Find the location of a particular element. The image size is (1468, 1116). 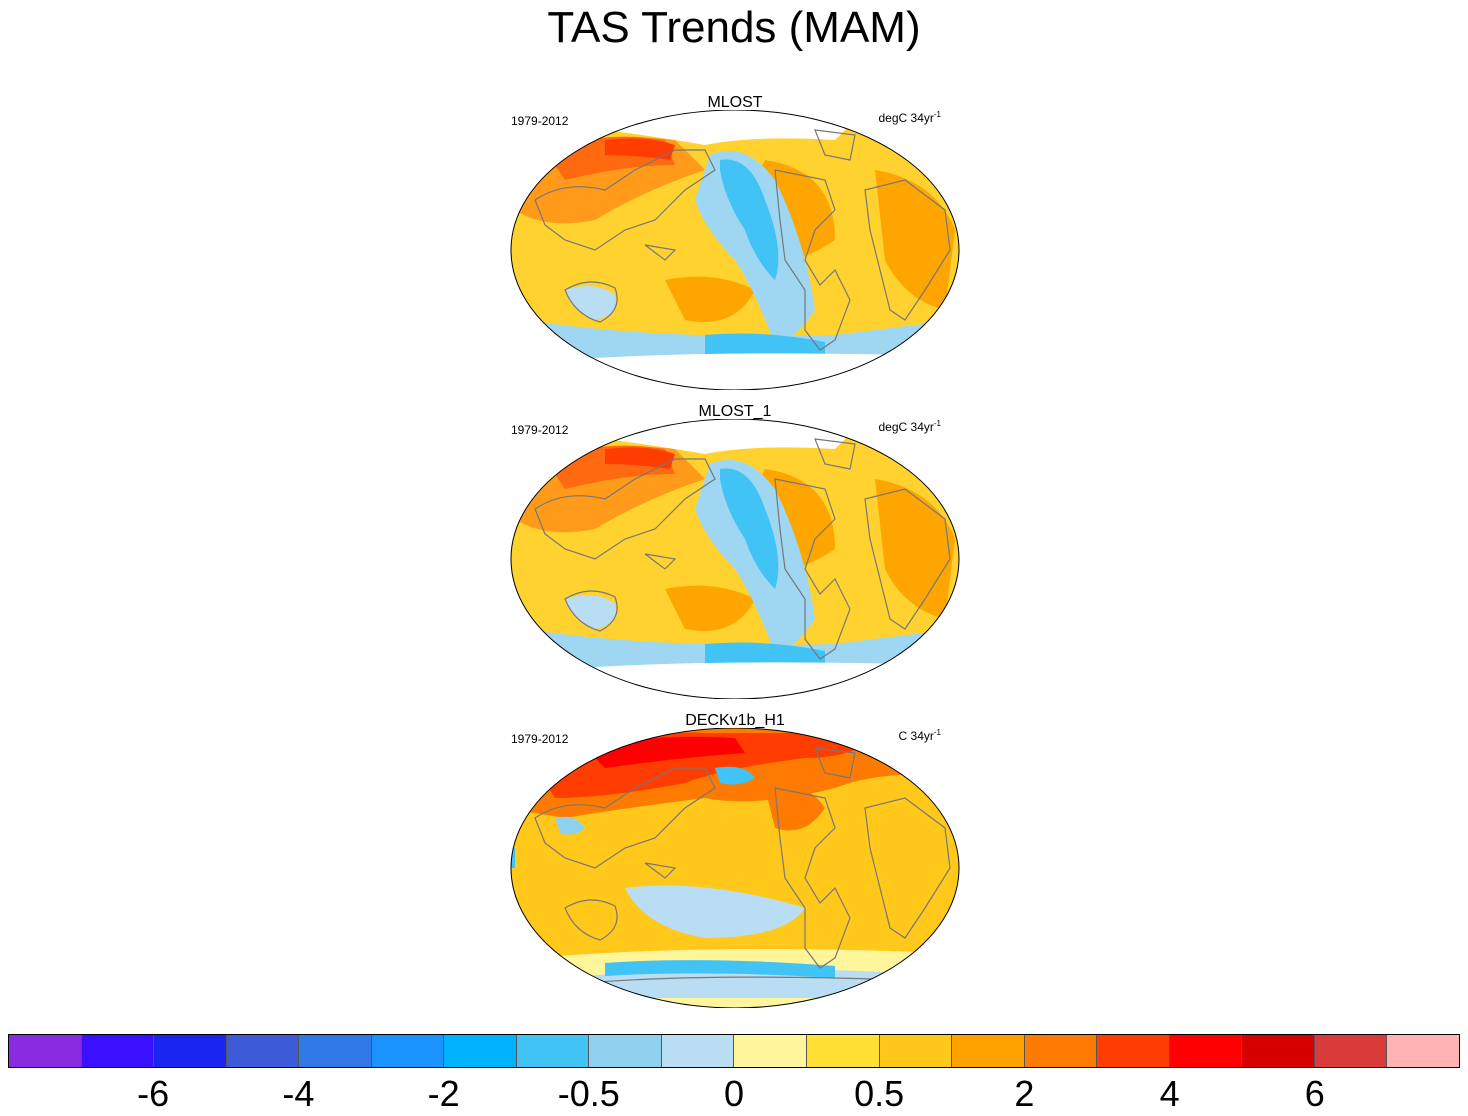

colorbar-tick-label: 0 is located at coordinates (734, 1093).